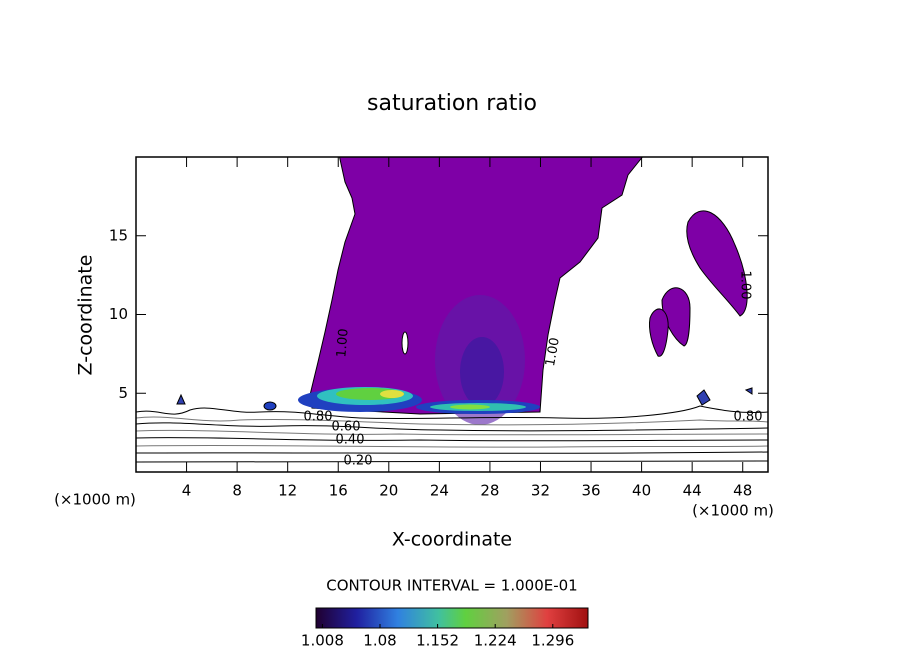  Describe the element at coordinates (452, 540) in the screenshot. I see `x-axis-label: X-coordinate` at that location.